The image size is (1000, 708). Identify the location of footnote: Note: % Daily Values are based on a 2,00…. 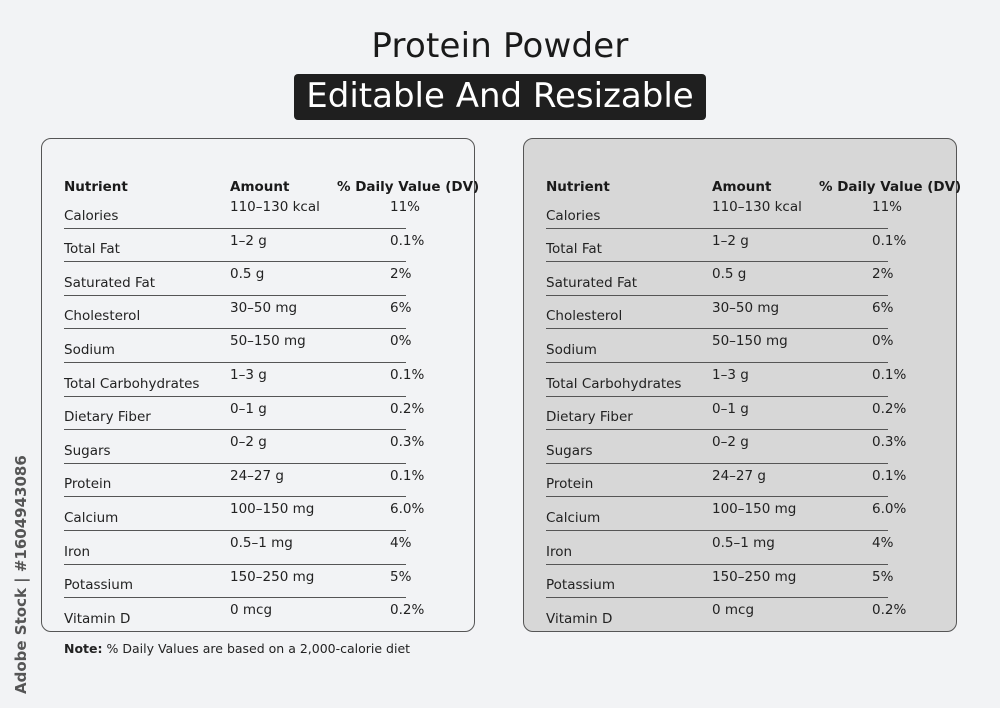
(237, 648).